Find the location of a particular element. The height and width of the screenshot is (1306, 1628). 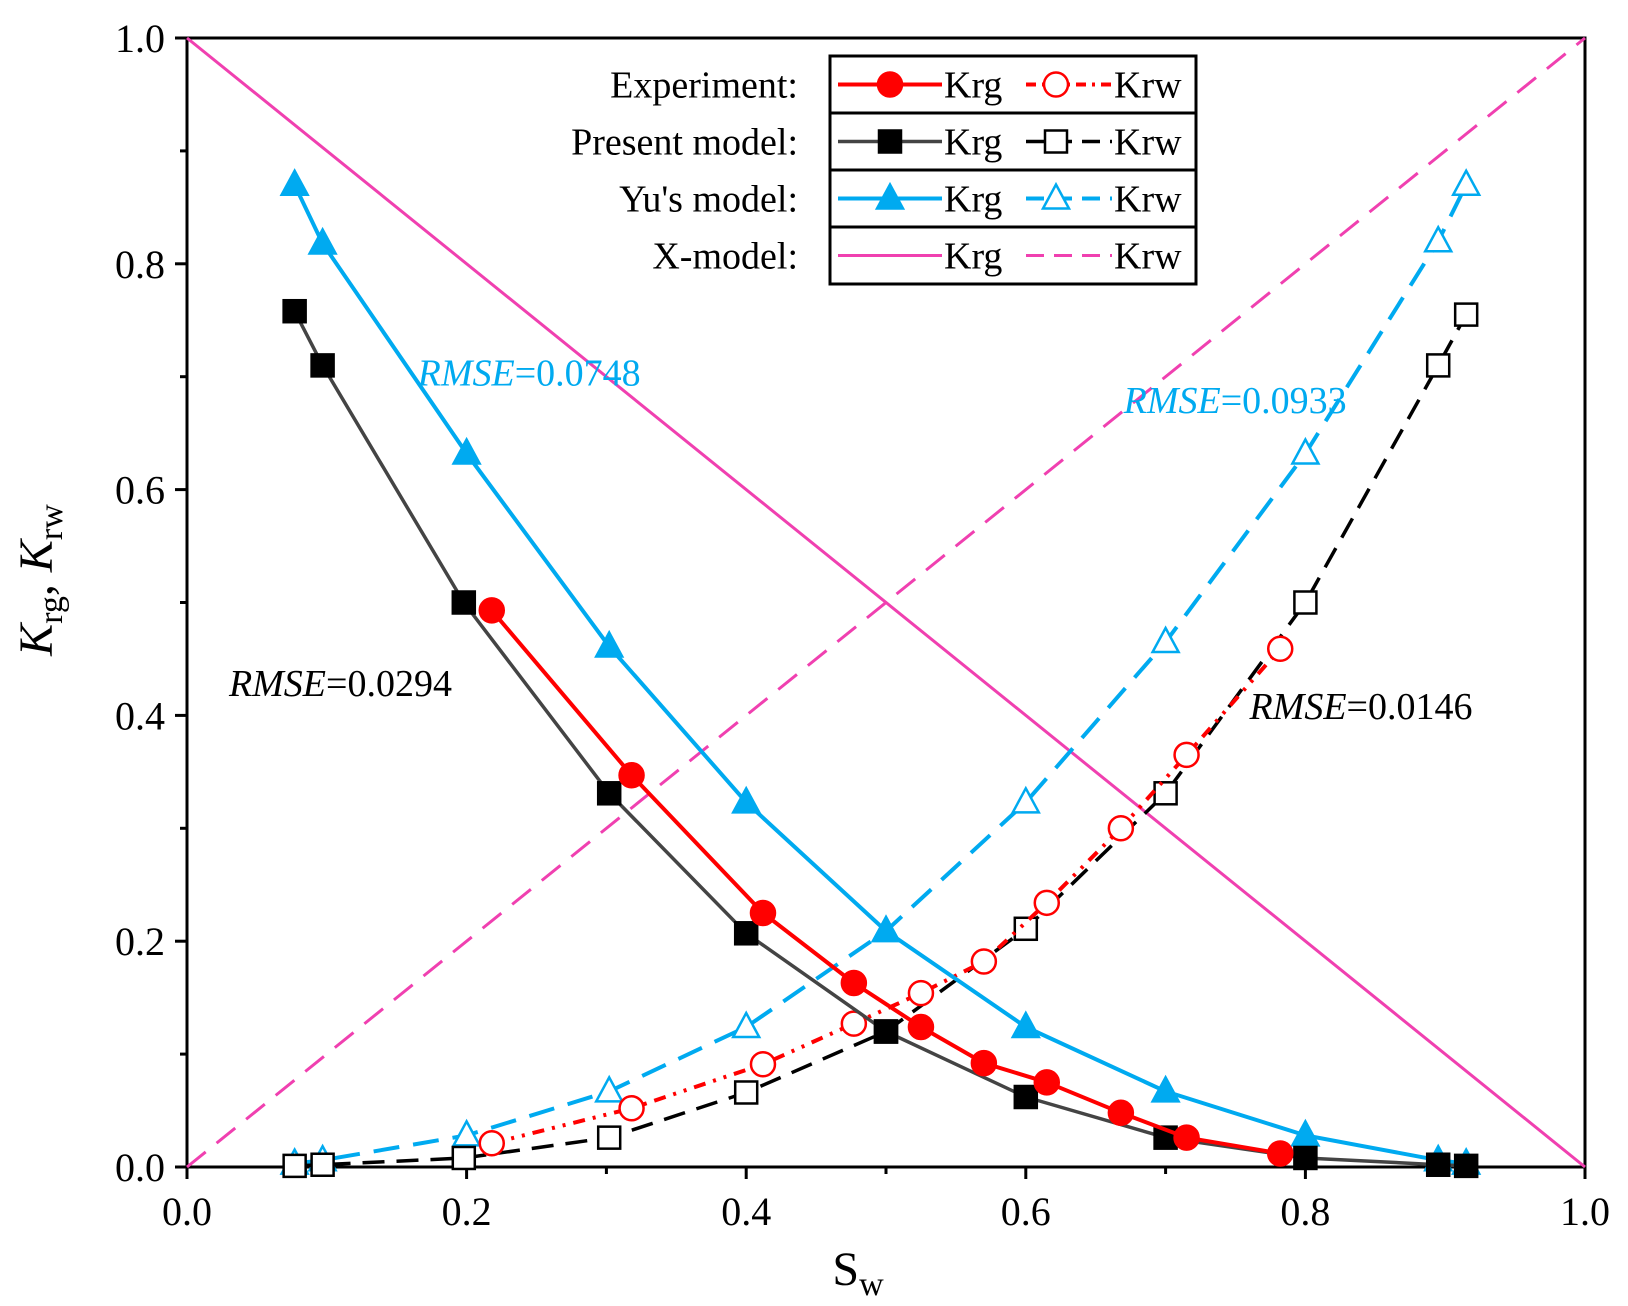

y-tick-label: 0.4 is located at coordinates (140, 715).